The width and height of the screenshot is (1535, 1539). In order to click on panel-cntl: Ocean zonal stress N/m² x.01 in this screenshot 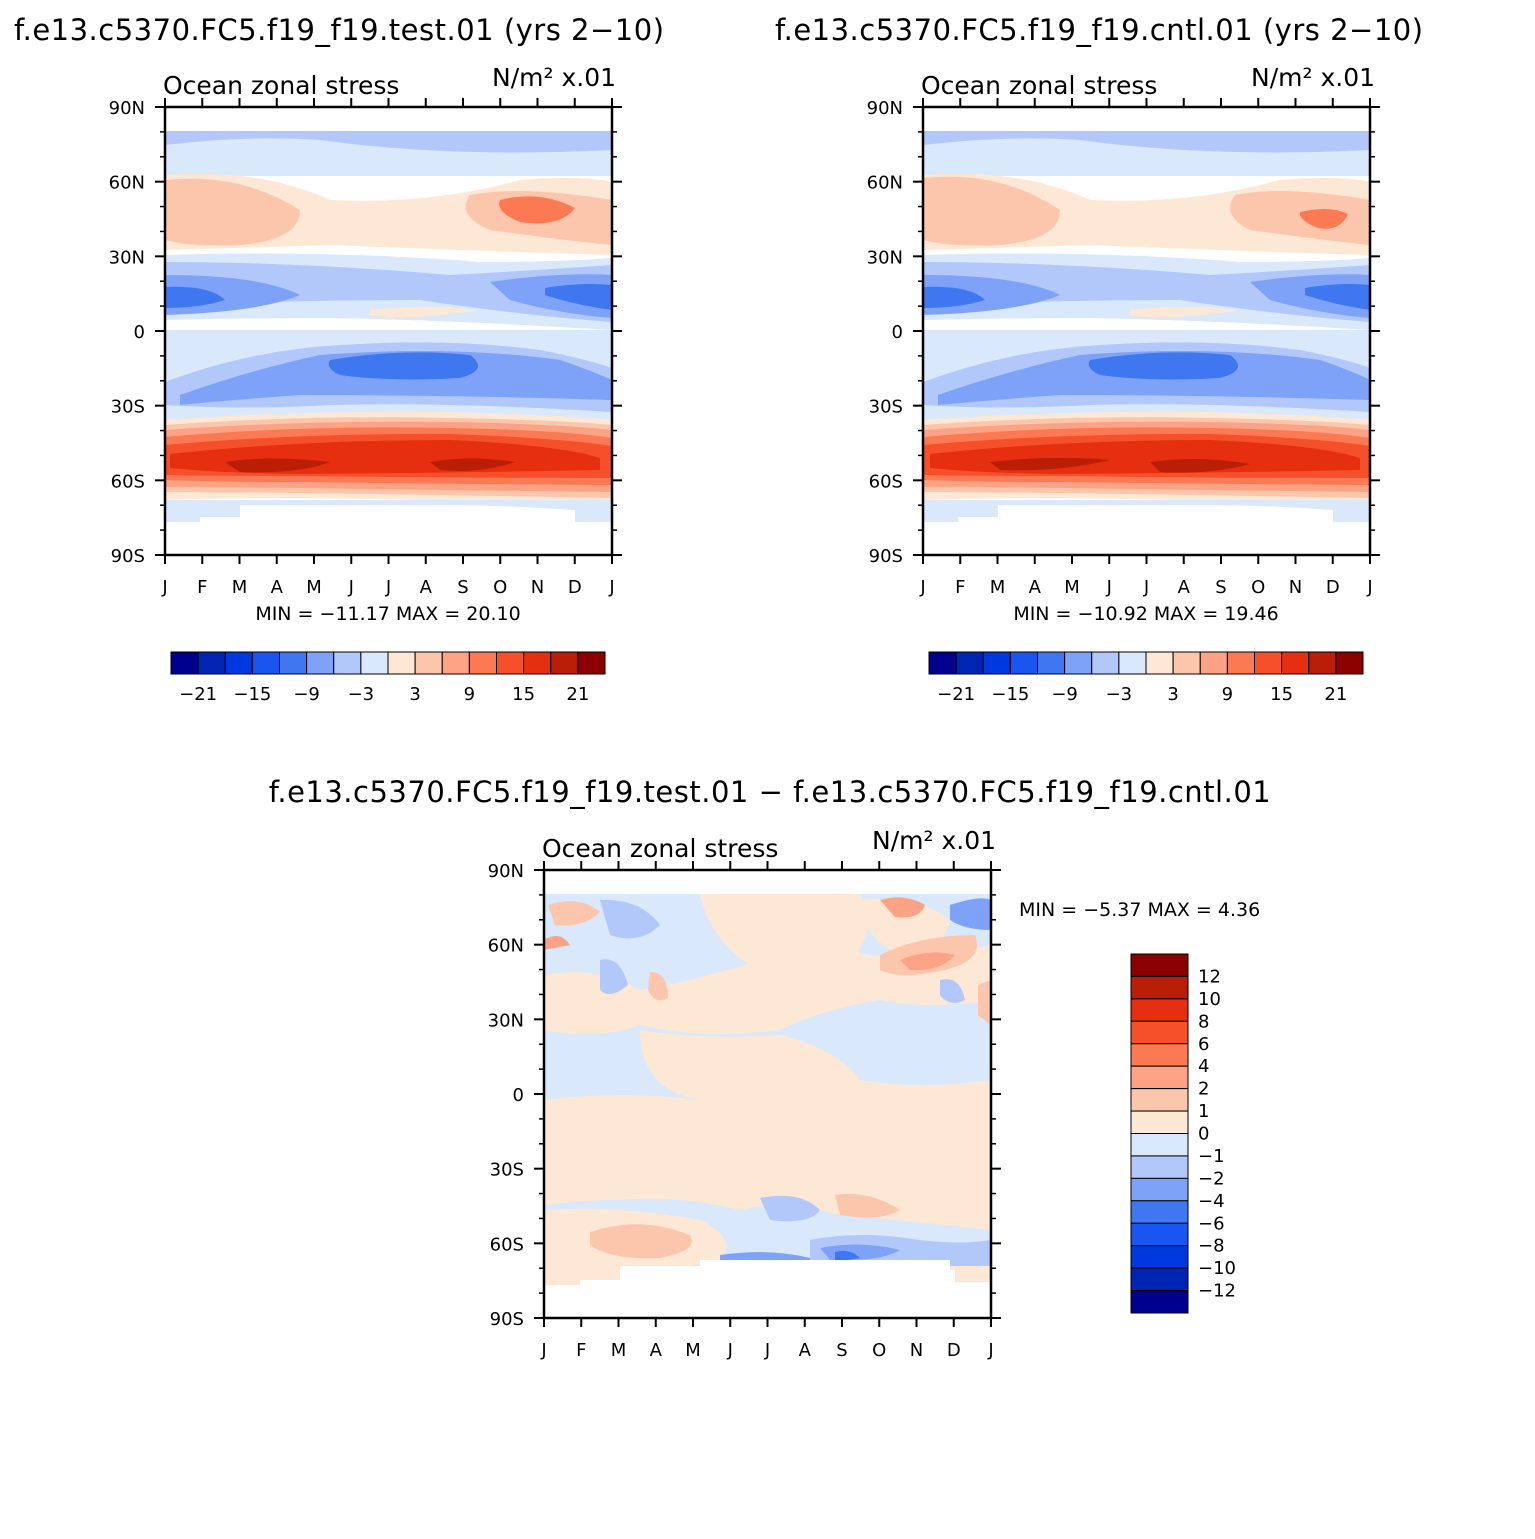, I will do `click(1123, 384)`.